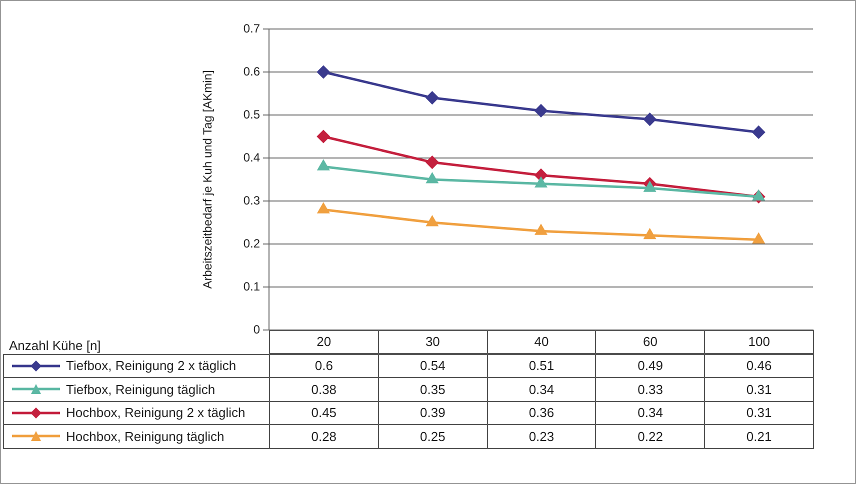 This screenshot has width=856, height=484. Describe the element at coordinates (432, 342) in the screenshot. I see `x-tick-label: 30` at that location.